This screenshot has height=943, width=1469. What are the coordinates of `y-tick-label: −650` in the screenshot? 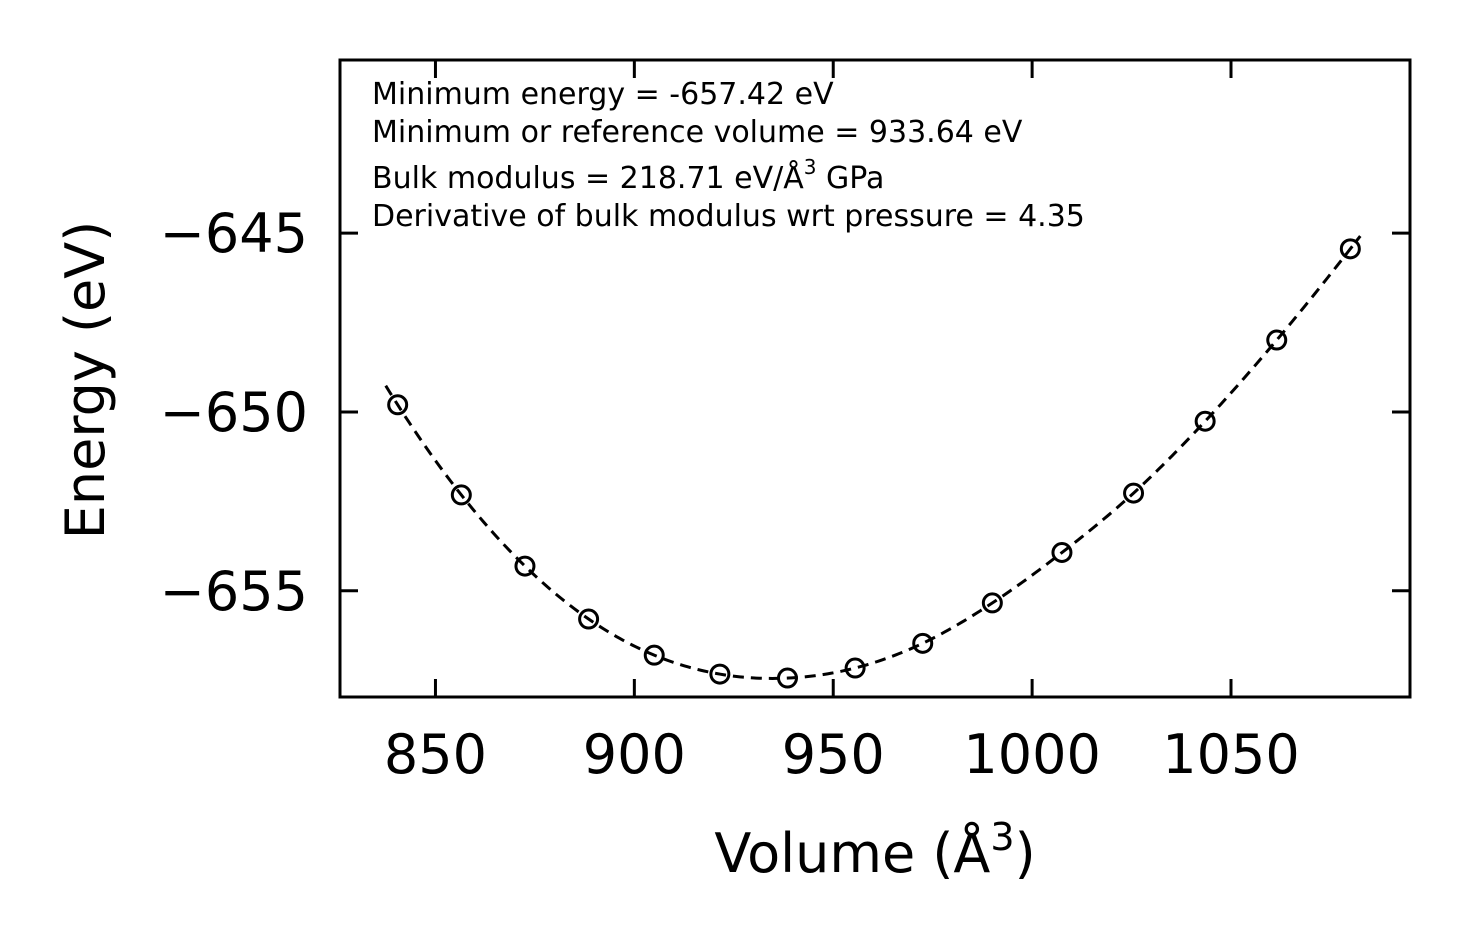 It's located at (234, 412).